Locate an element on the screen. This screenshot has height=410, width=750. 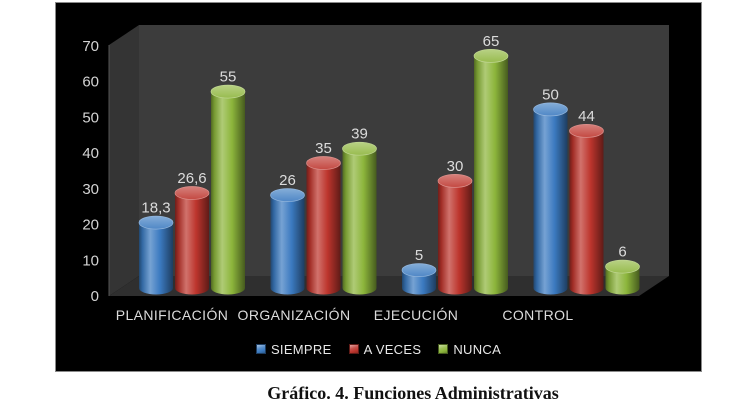
legend-marker-a-veces-icon is located at coordinates (353, 349).